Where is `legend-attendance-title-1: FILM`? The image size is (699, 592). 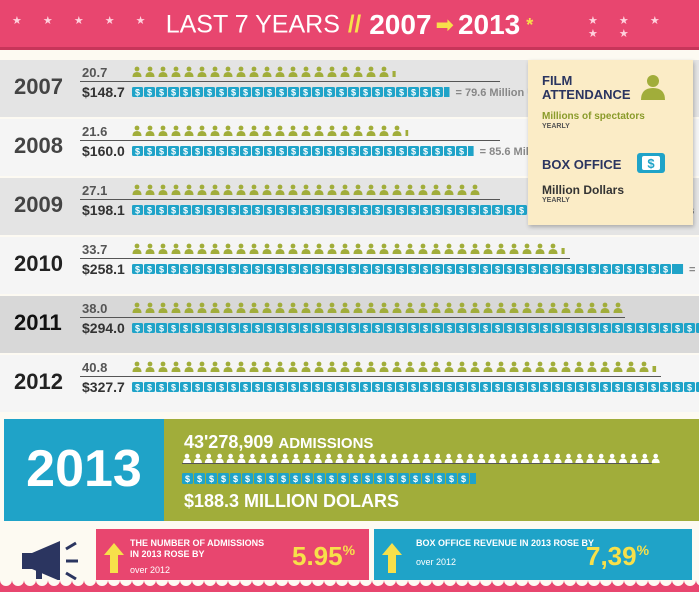
legend-attendance-title-1: FILM is located at coordinates (557, 80).